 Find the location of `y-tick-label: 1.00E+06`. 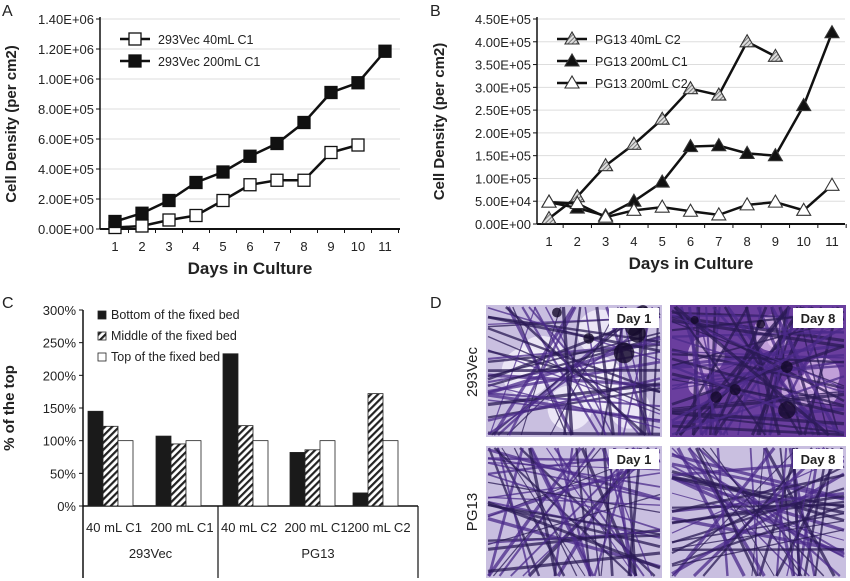

y-tick-label: 1.00E+06 is located at coordinates (66, 79).